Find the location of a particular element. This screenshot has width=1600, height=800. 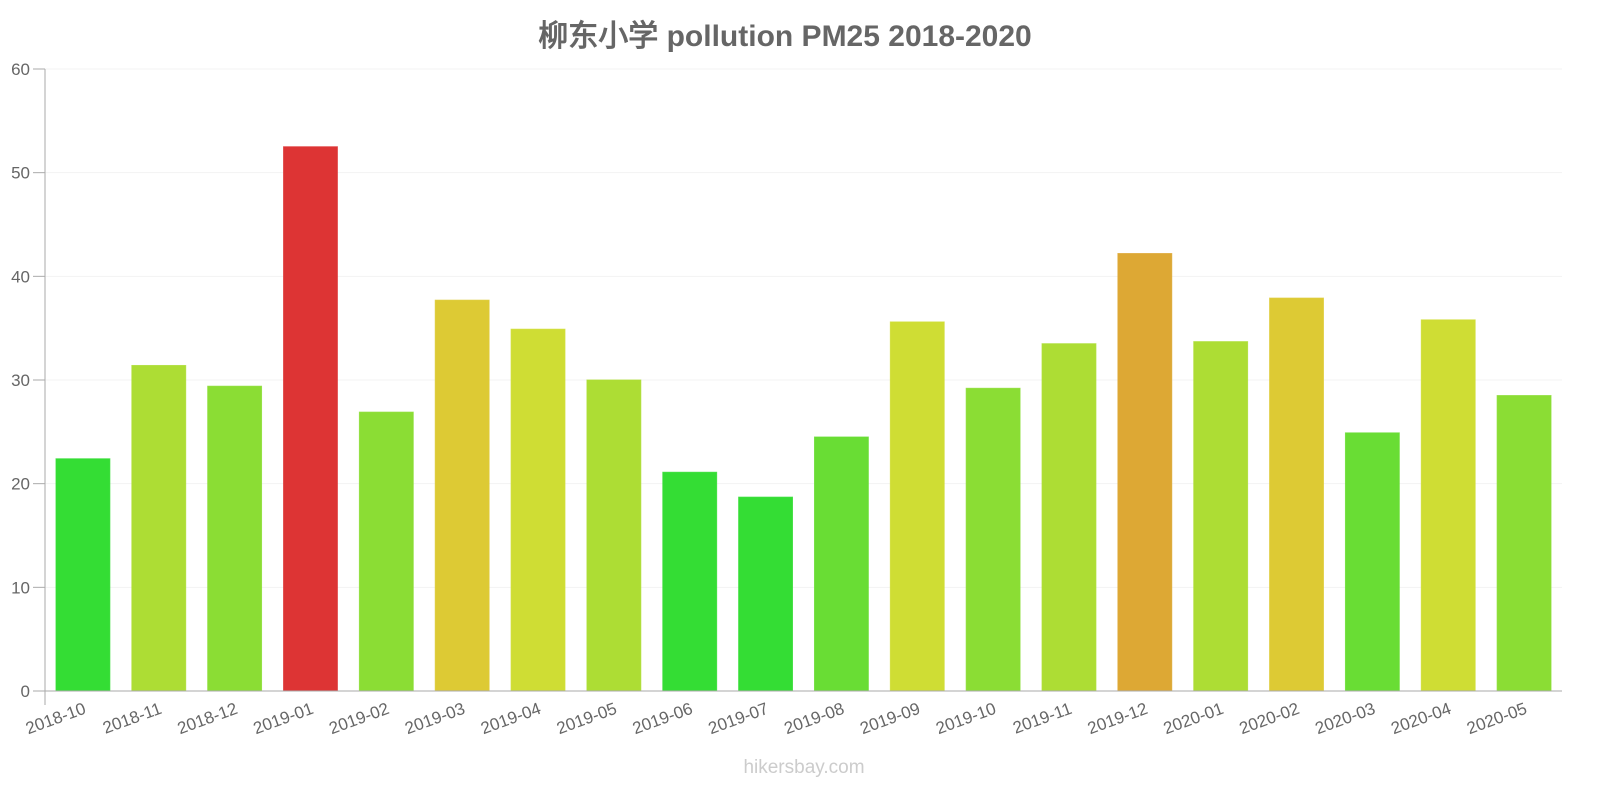

x-tick-label: 2018-11 is located at coordinates (132, 718).